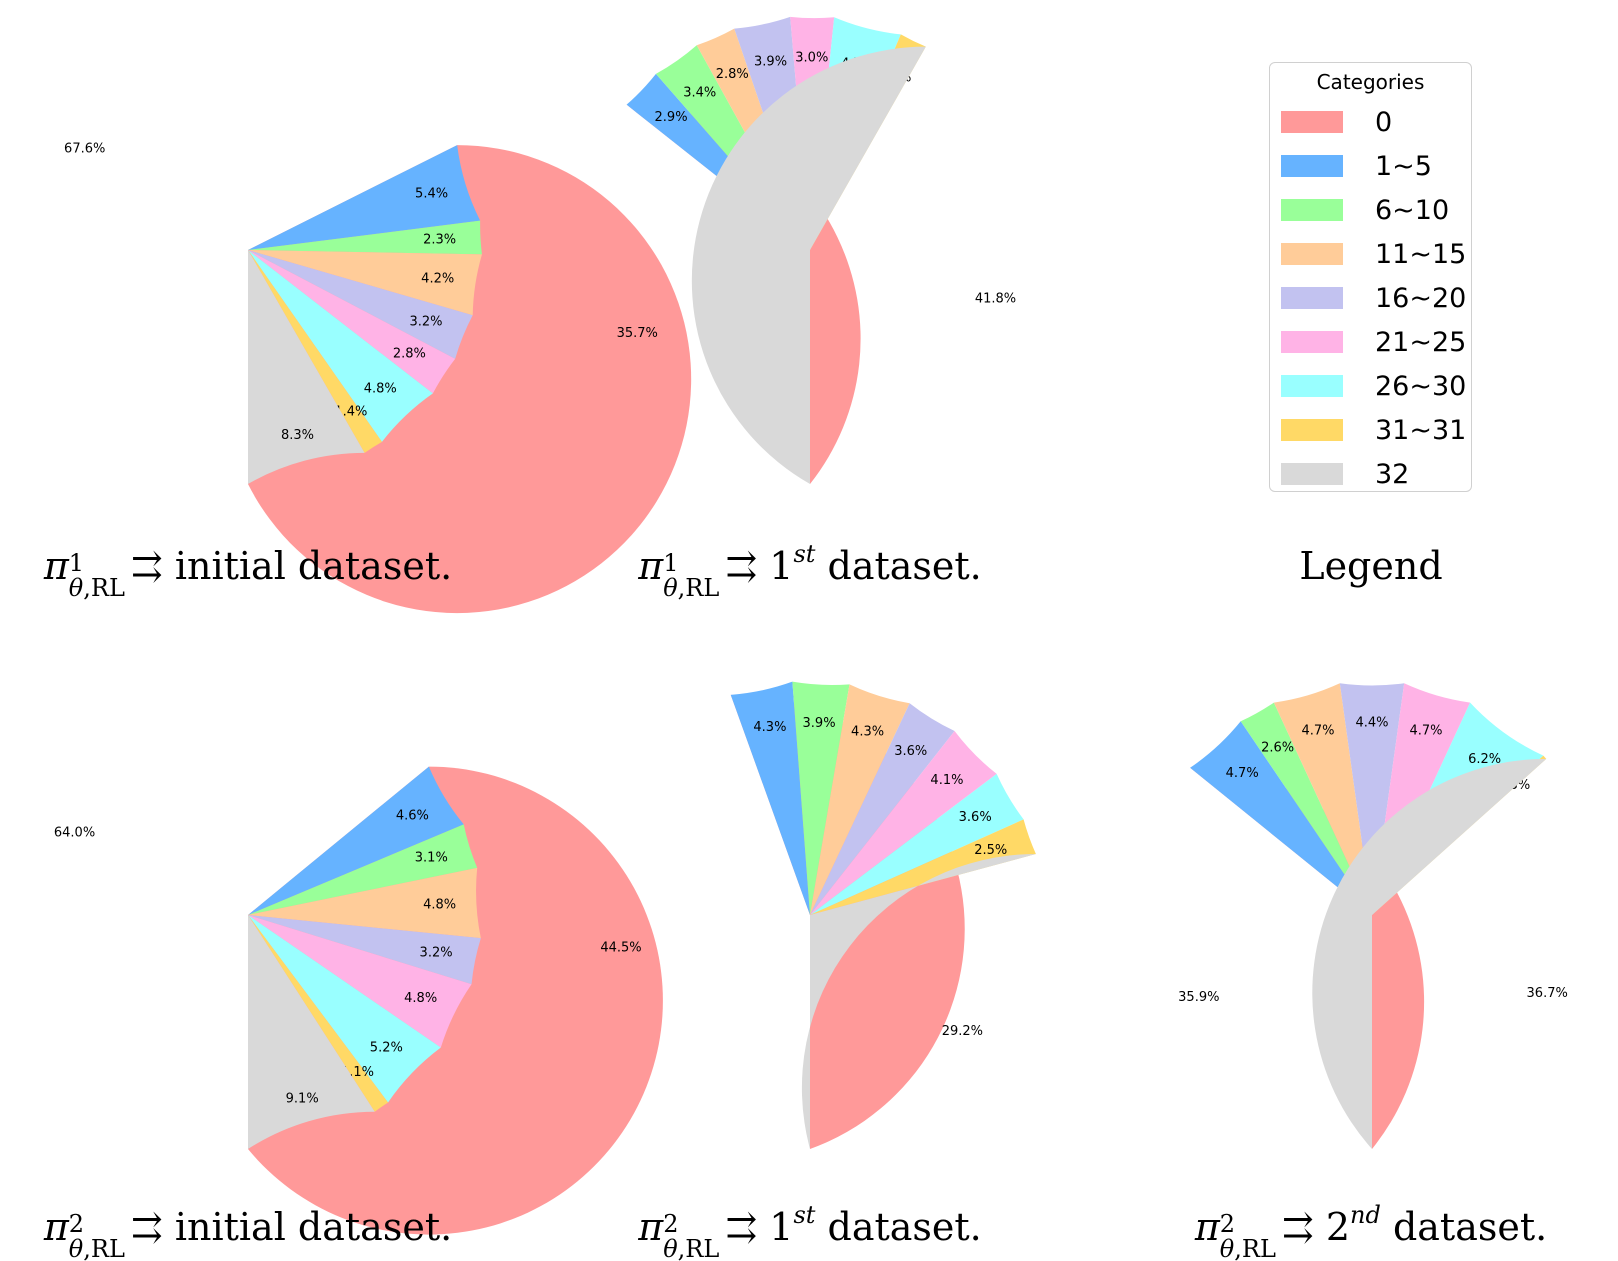 The height and width of the screenshot is (1261, 1618). Describe the element at coordinates (1359, 1232) in the screenshot. I see `chart-caption: π 2 θ,RL ⇉ 2nd dataset.` at that location.